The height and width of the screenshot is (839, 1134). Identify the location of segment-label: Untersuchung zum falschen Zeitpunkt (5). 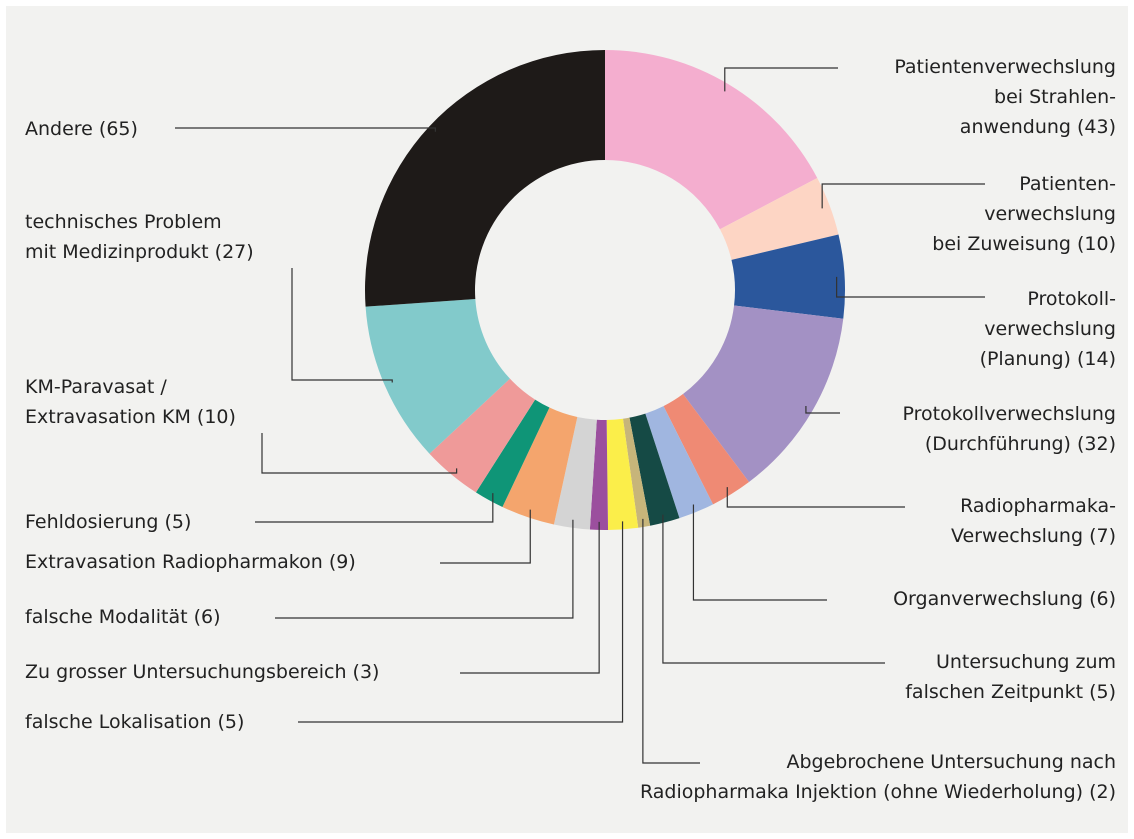
(1010, 677).